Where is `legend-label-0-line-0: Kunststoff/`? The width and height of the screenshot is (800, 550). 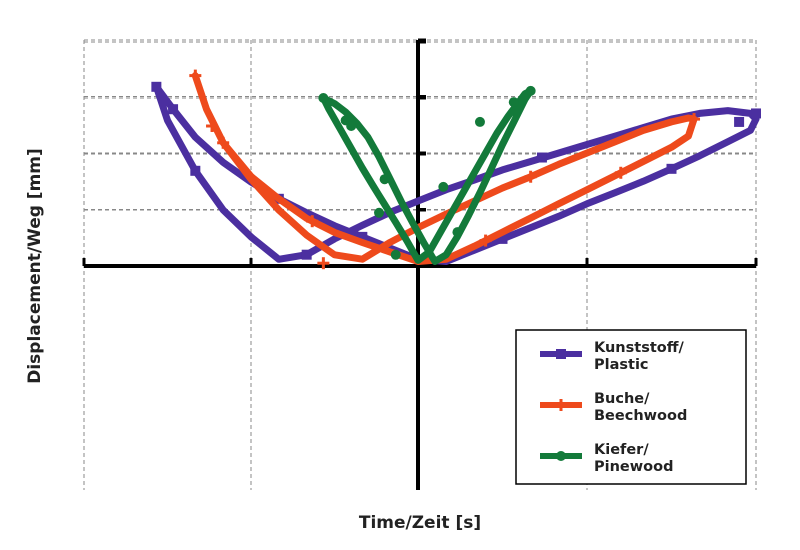 legend-label-0-line-0: Kunststoff/ is located at coordinates (639, 348).